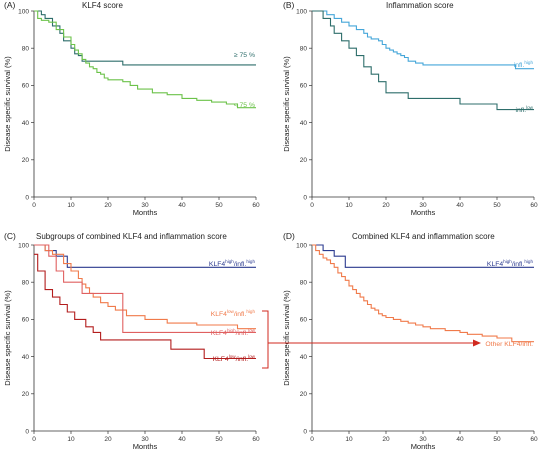  What do you see at coordinates (10, 5) in the screenshot?
I see `panel-letter: (A)` at bounding box center [10, 5].